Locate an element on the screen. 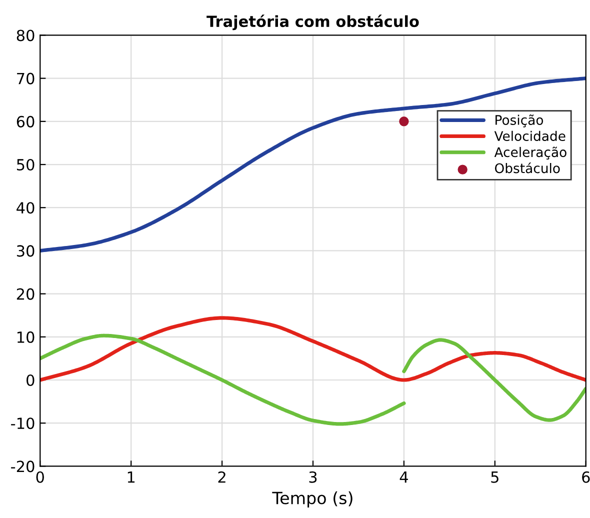 The image size is (590, 518). legend-label: Velocidade is located at coordinates (530, 136).